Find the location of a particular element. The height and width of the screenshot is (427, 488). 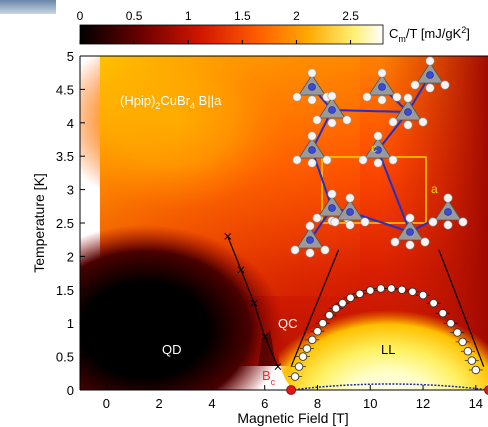

x-tick-label: 6 is located at coordinates (264, 403).